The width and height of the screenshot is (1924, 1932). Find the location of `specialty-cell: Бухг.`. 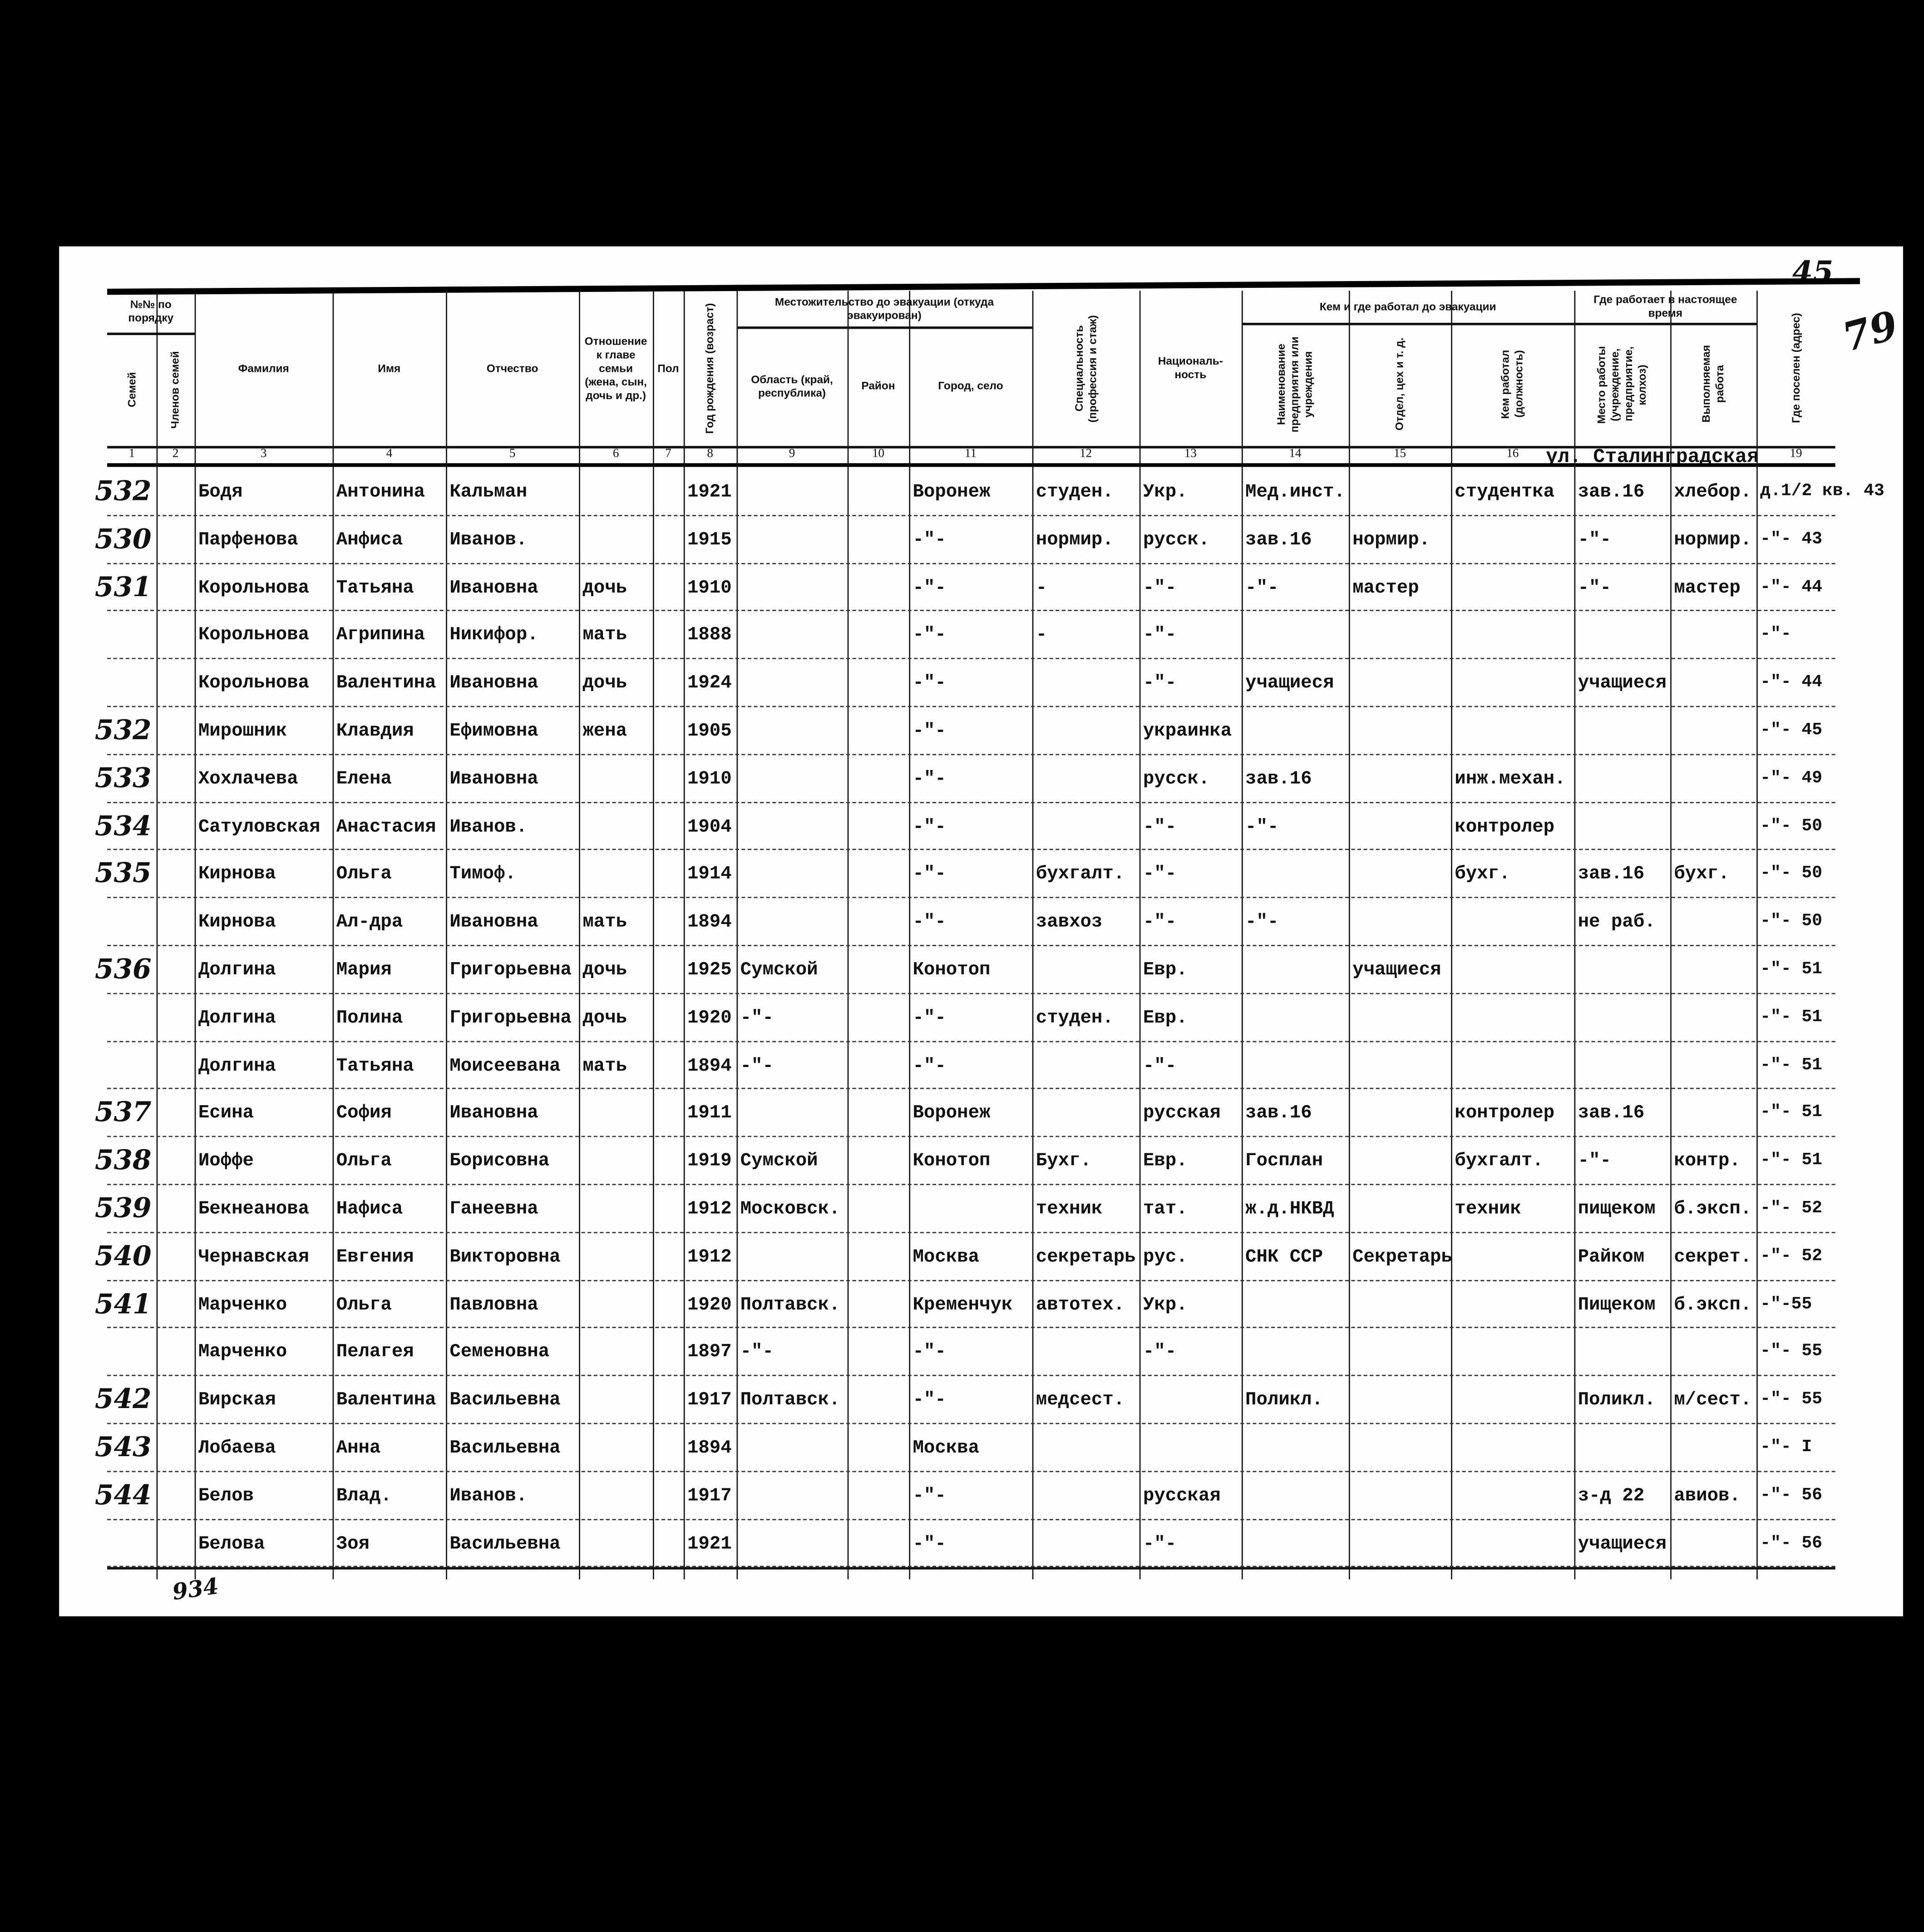

specialty-cell: Бухг. is located at coordinates (1063, 1162).